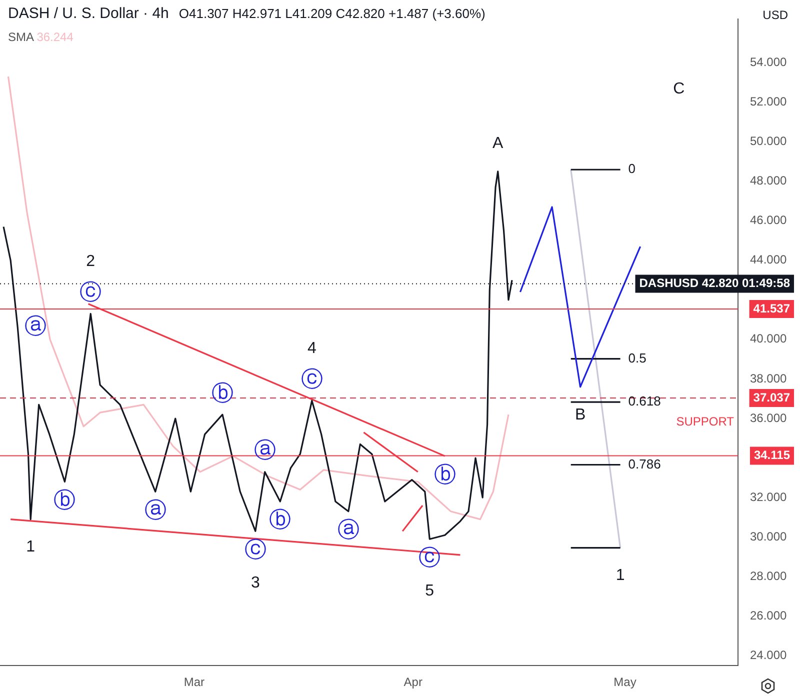 This screenshot has height=700, width=800. What do you see at coordinates (255, 583) in the screenshot?
I see `annotation: 3` at bounding box center [255, 583].